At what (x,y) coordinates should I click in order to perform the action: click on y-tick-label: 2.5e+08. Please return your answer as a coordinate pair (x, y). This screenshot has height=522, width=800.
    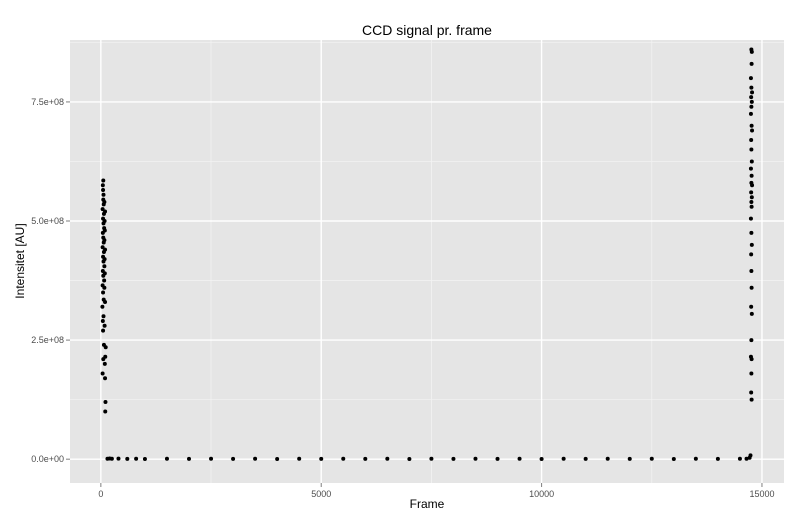
    Looking at the image, I should click on (47, 340).